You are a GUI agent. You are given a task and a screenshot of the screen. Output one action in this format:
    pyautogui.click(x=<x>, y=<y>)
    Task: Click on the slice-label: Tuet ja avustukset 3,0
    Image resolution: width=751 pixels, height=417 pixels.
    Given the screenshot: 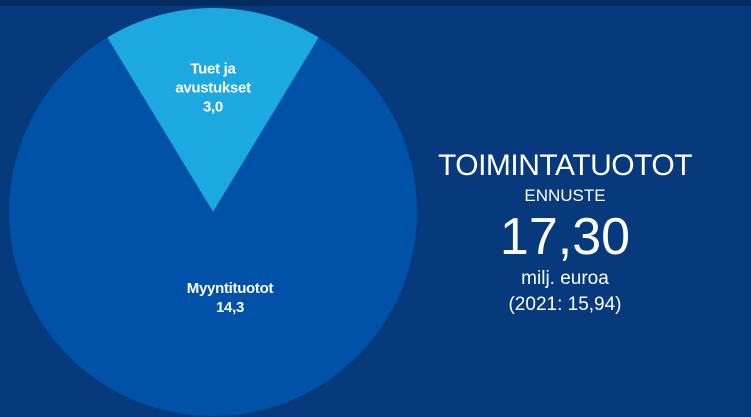 What is the action you would take?
    pyautogui.click(x=213, y=87)
    